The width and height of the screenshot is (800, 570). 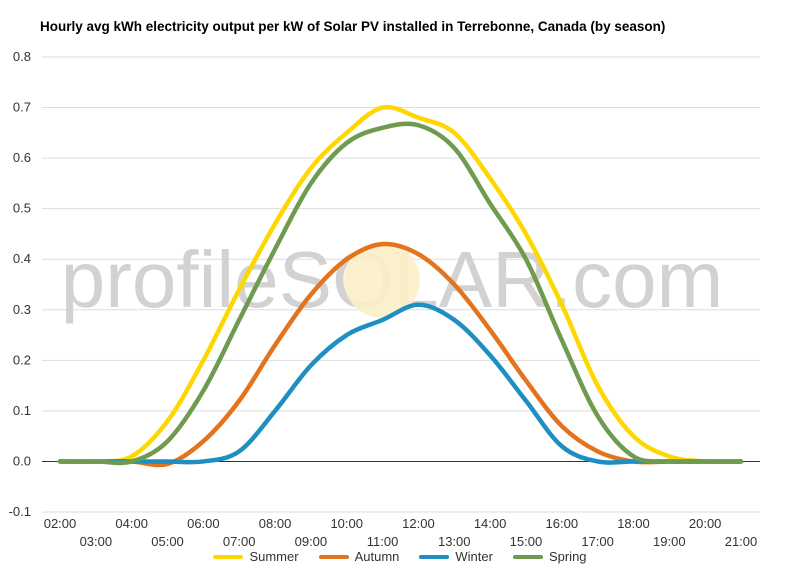 What do you see at coordinates (22, 56) in the screenshot?
I see `y-tick-label: 0.8` at bounding box center [22, 56].